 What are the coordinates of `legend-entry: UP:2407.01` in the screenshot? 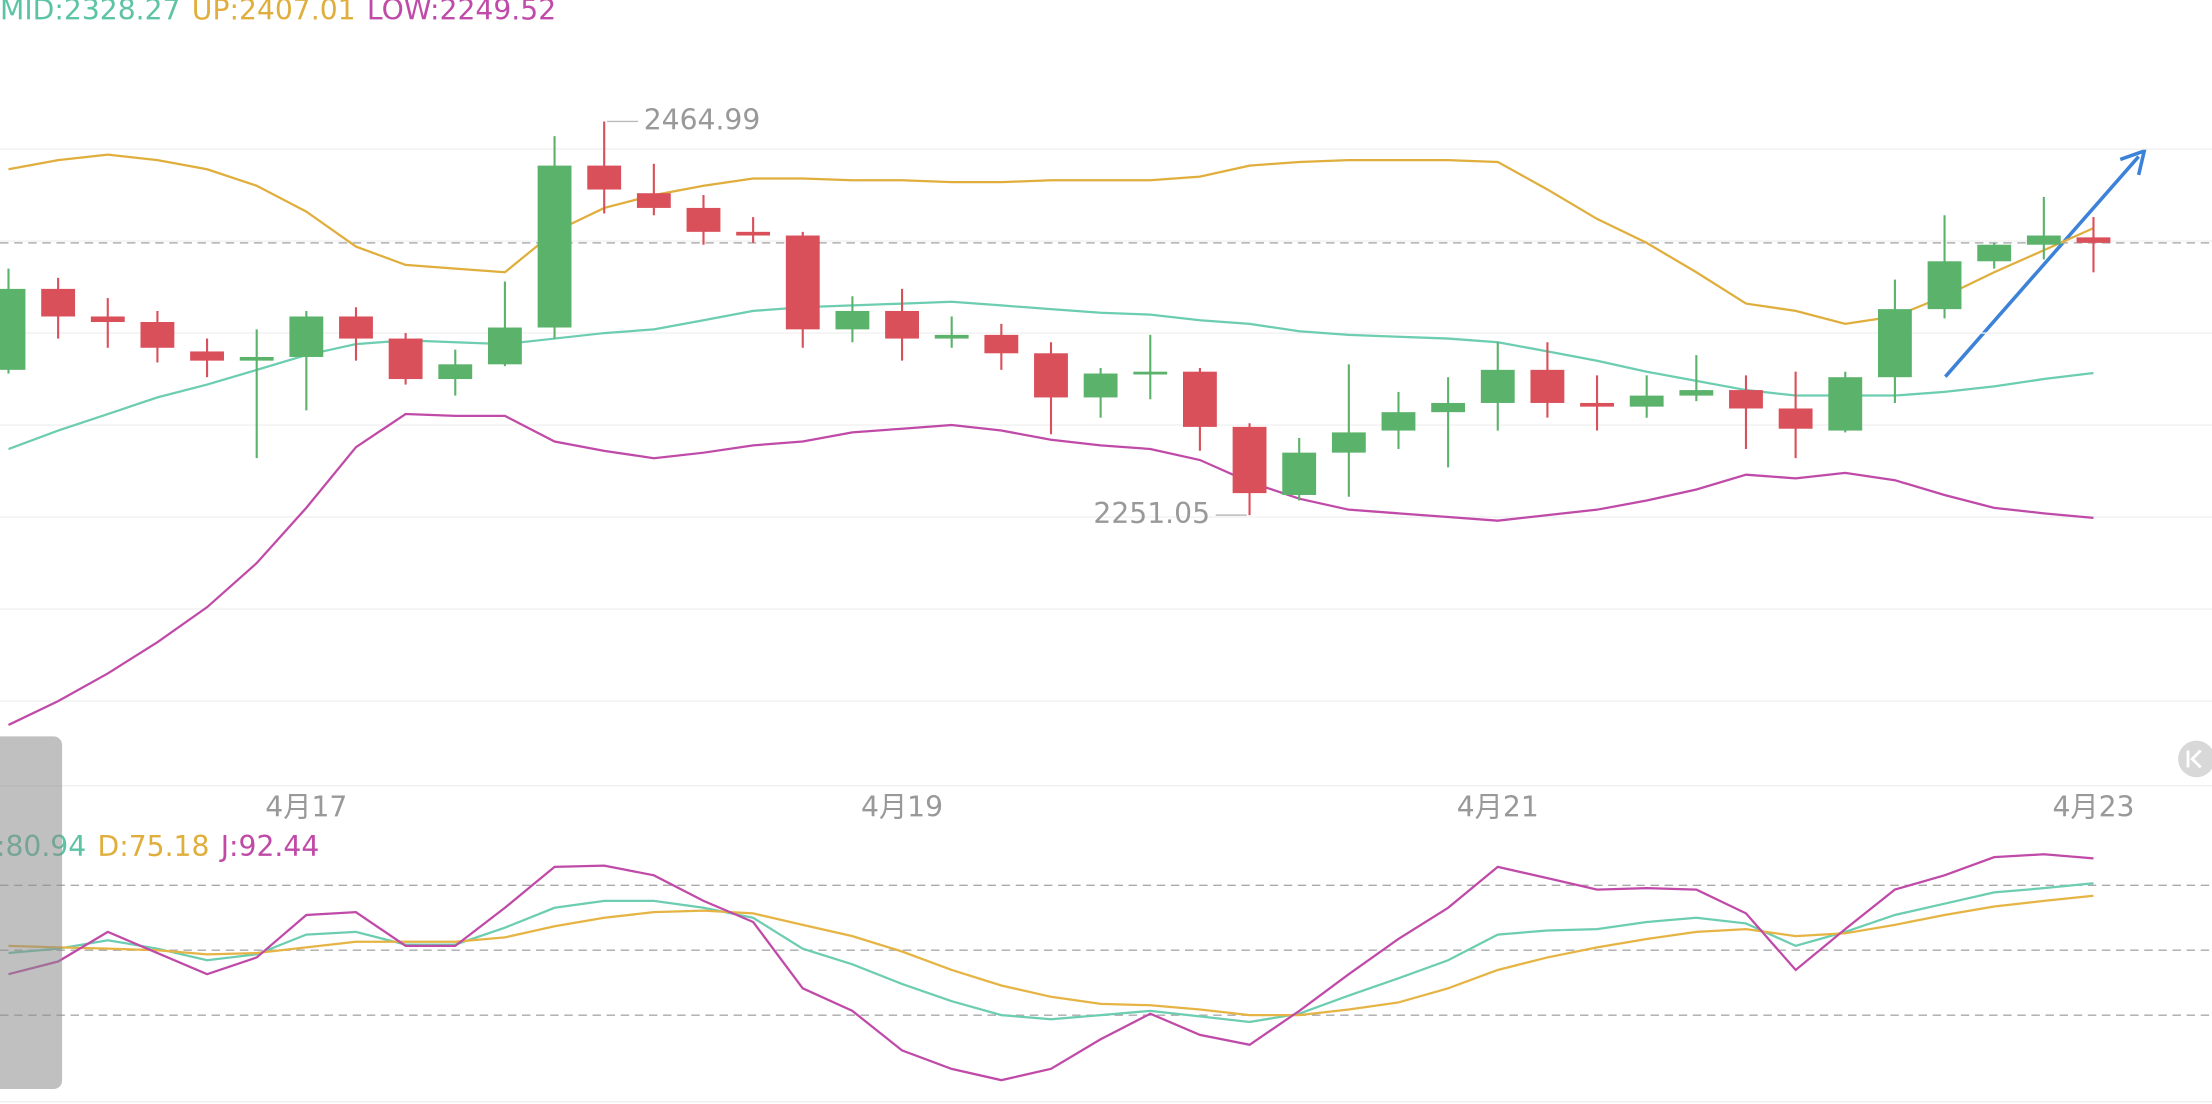 It's located at (274, 13).